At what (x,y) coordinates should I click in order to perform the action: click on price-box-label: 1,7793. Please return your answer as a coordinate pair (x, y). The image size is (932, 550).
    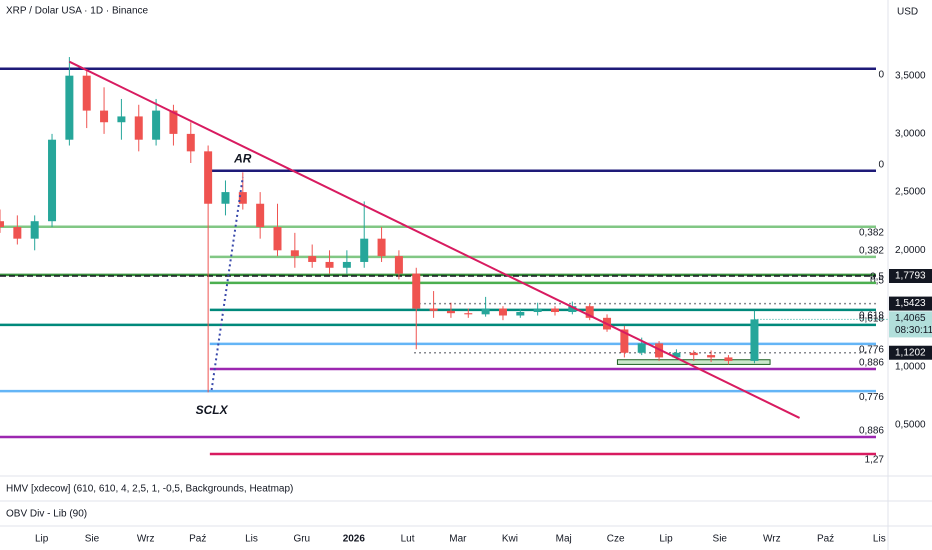
    Looking at the image, I should click on (910, 276).